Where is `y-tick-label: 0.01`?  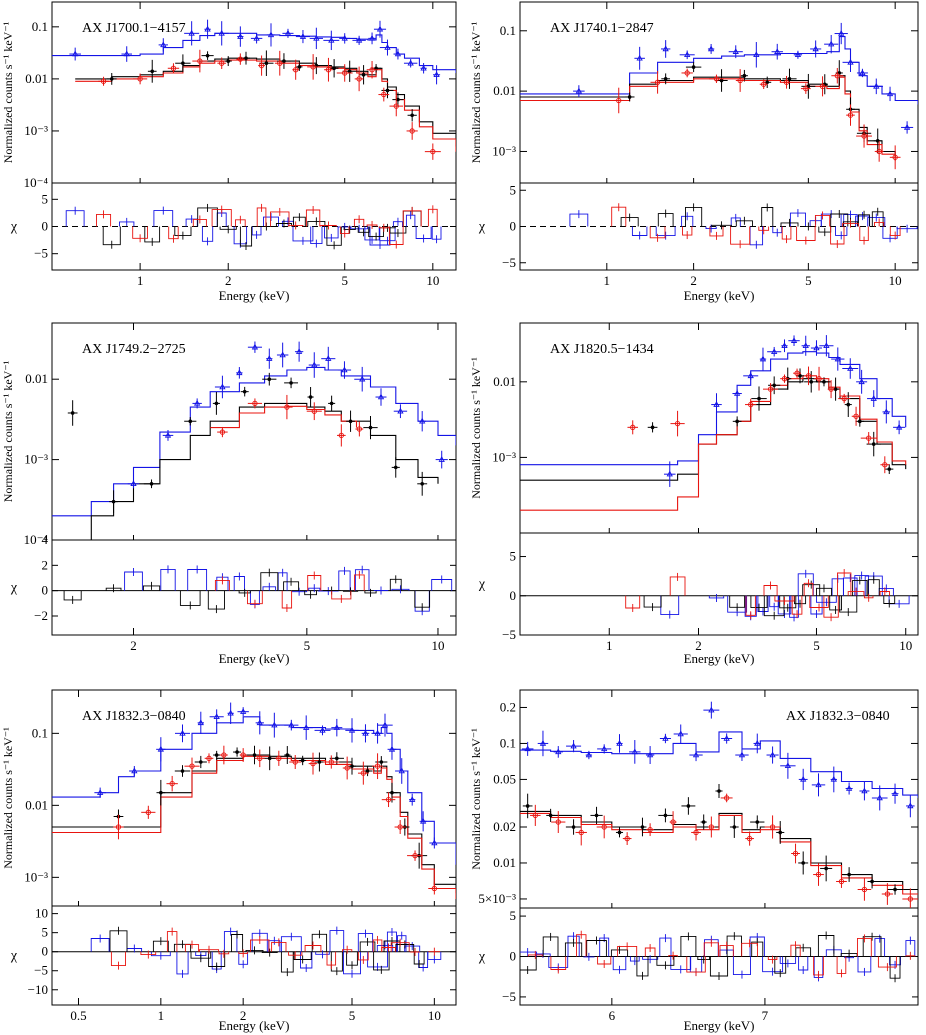
y-tick-label: 0.01 is located at coordinates (504, 862).